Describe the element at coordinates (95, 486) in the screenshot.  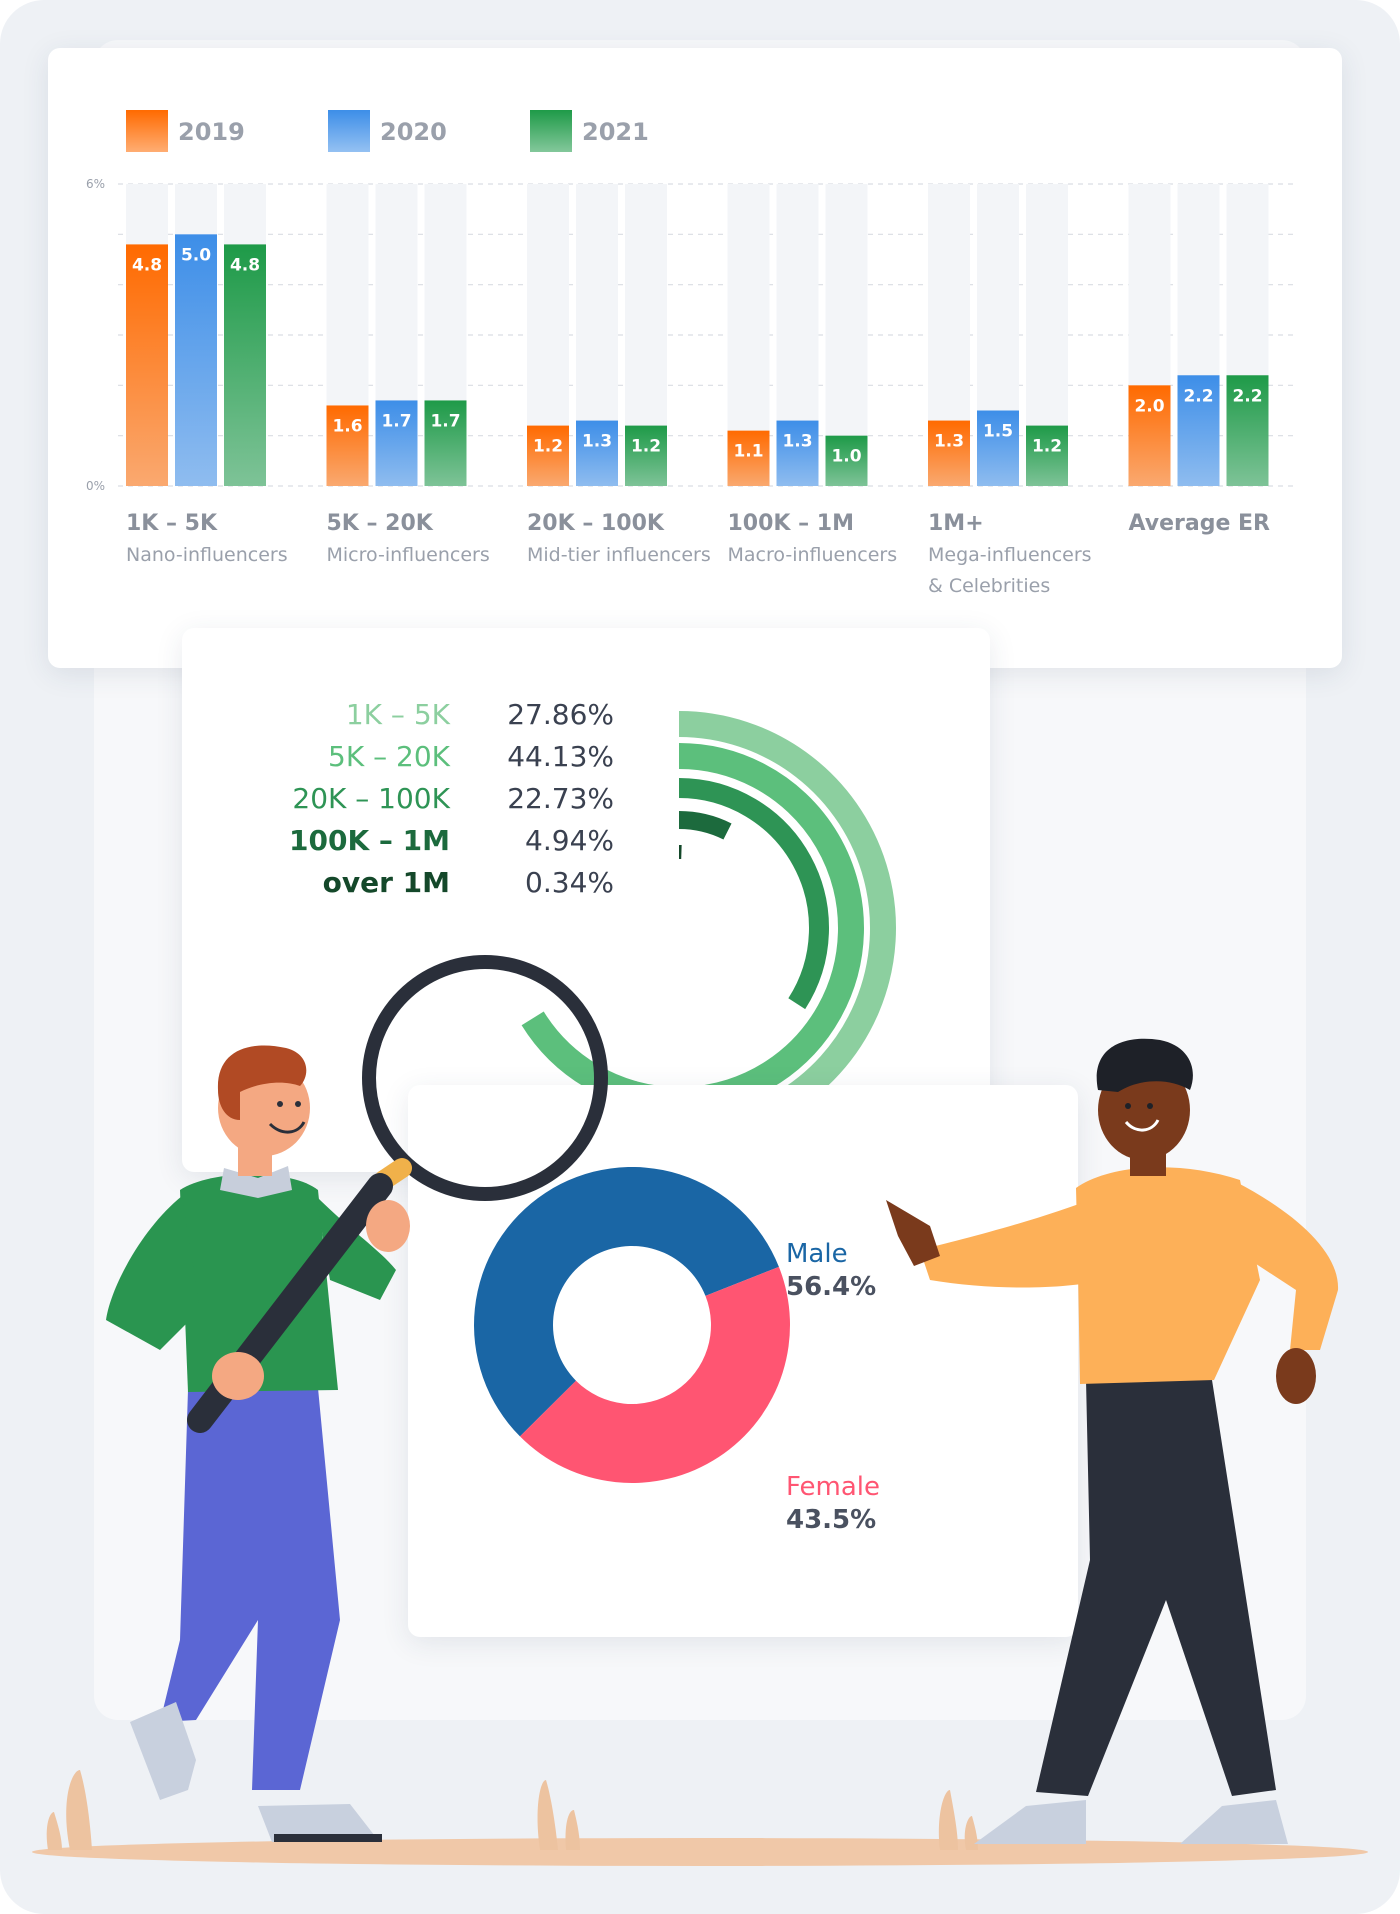
I see `y-tick-label: 0%` at that location.